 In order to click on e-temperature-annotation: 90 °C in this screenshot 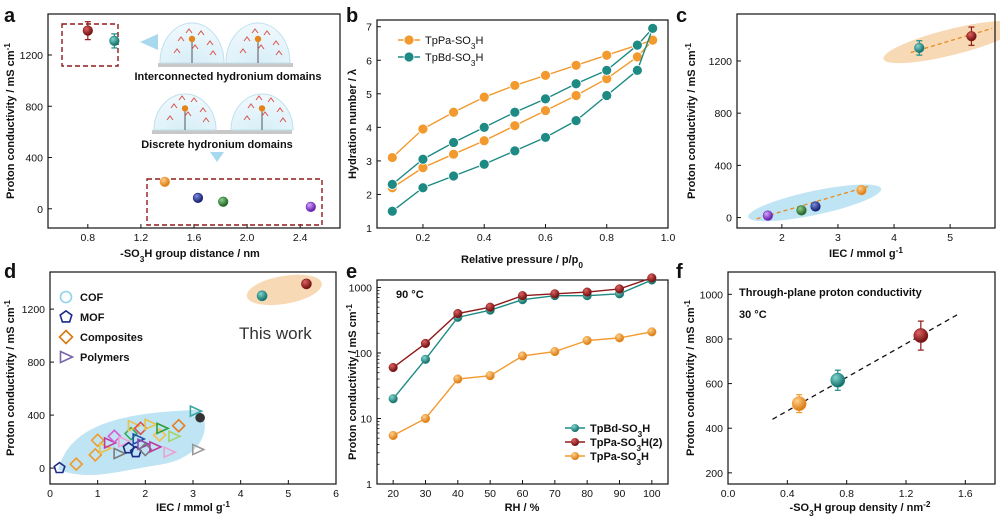, I will do `click(410, 295)`.